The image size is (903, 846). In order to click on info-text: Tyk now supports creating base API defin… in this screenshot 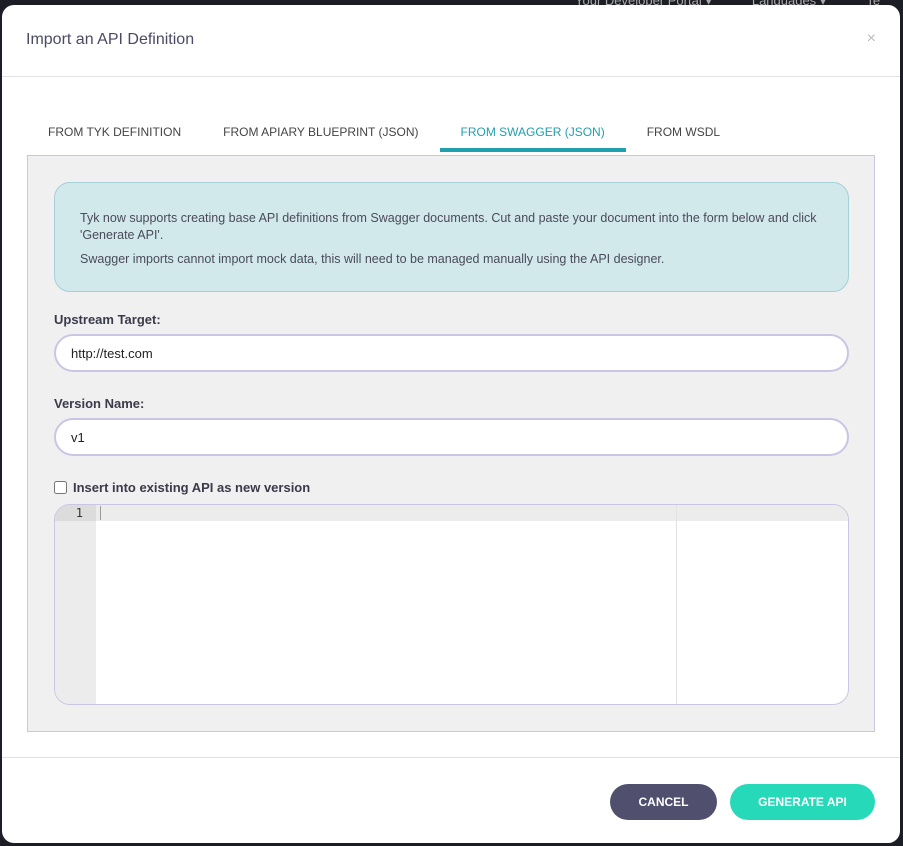, I will do `click(448, 226)`.